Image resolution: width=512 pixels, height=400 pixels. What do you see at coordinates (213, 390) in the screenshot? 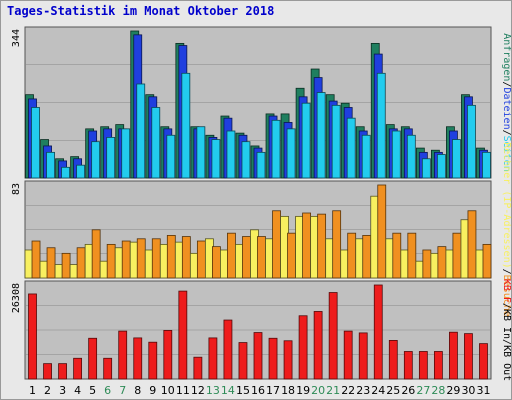
I see `x-tick-label-day-13: 13` at bounding box center [213, 390].